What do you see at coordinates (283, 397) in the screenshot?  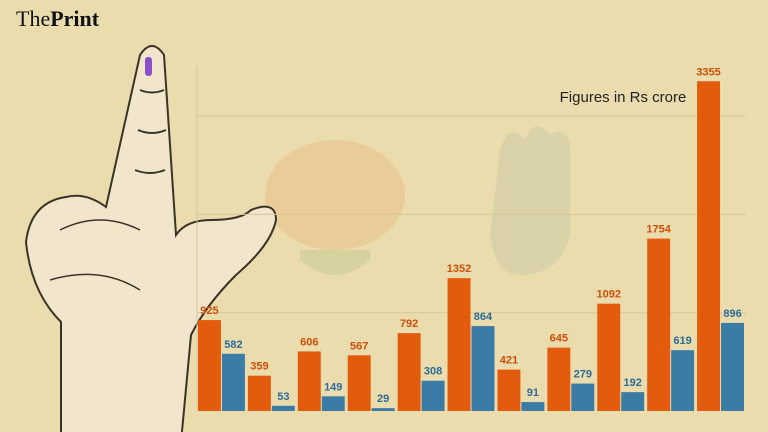 I see `value-label: 53` at bounding box center [283, 397].